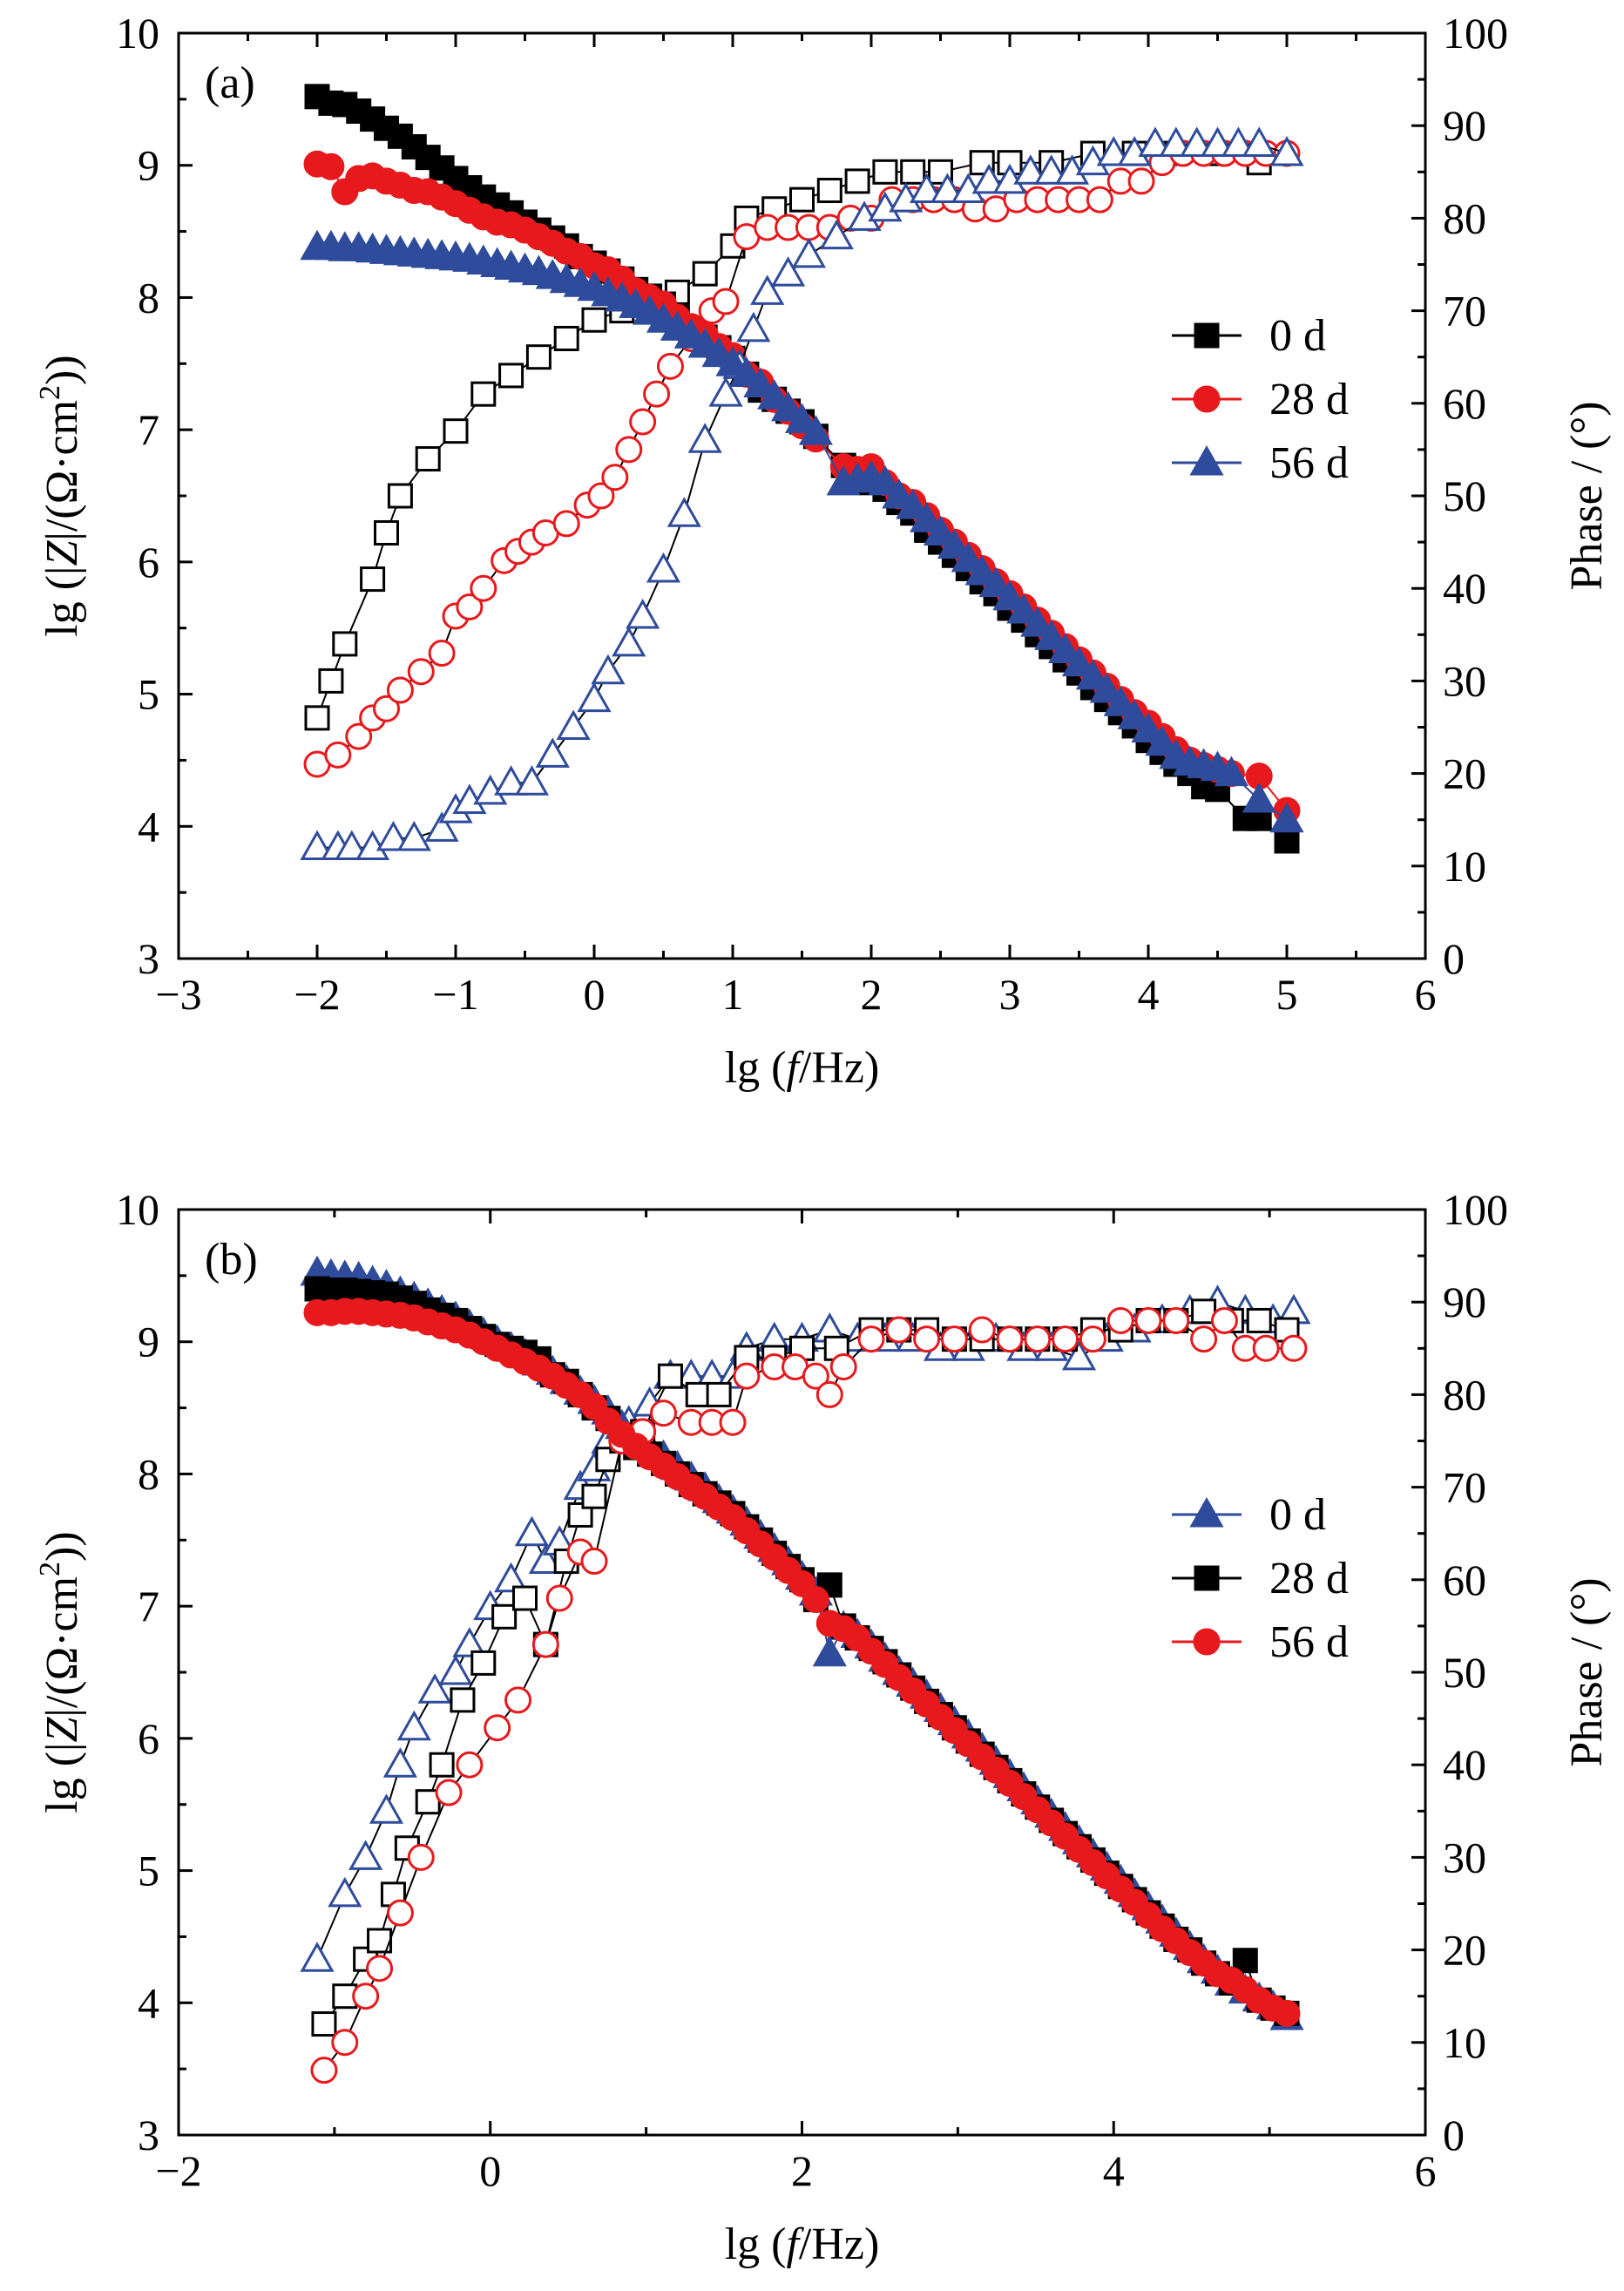 This screenshot has height=2291, width=1624. I want to click on x-axis-title: lg (f/Hz), so click(802, 1068).